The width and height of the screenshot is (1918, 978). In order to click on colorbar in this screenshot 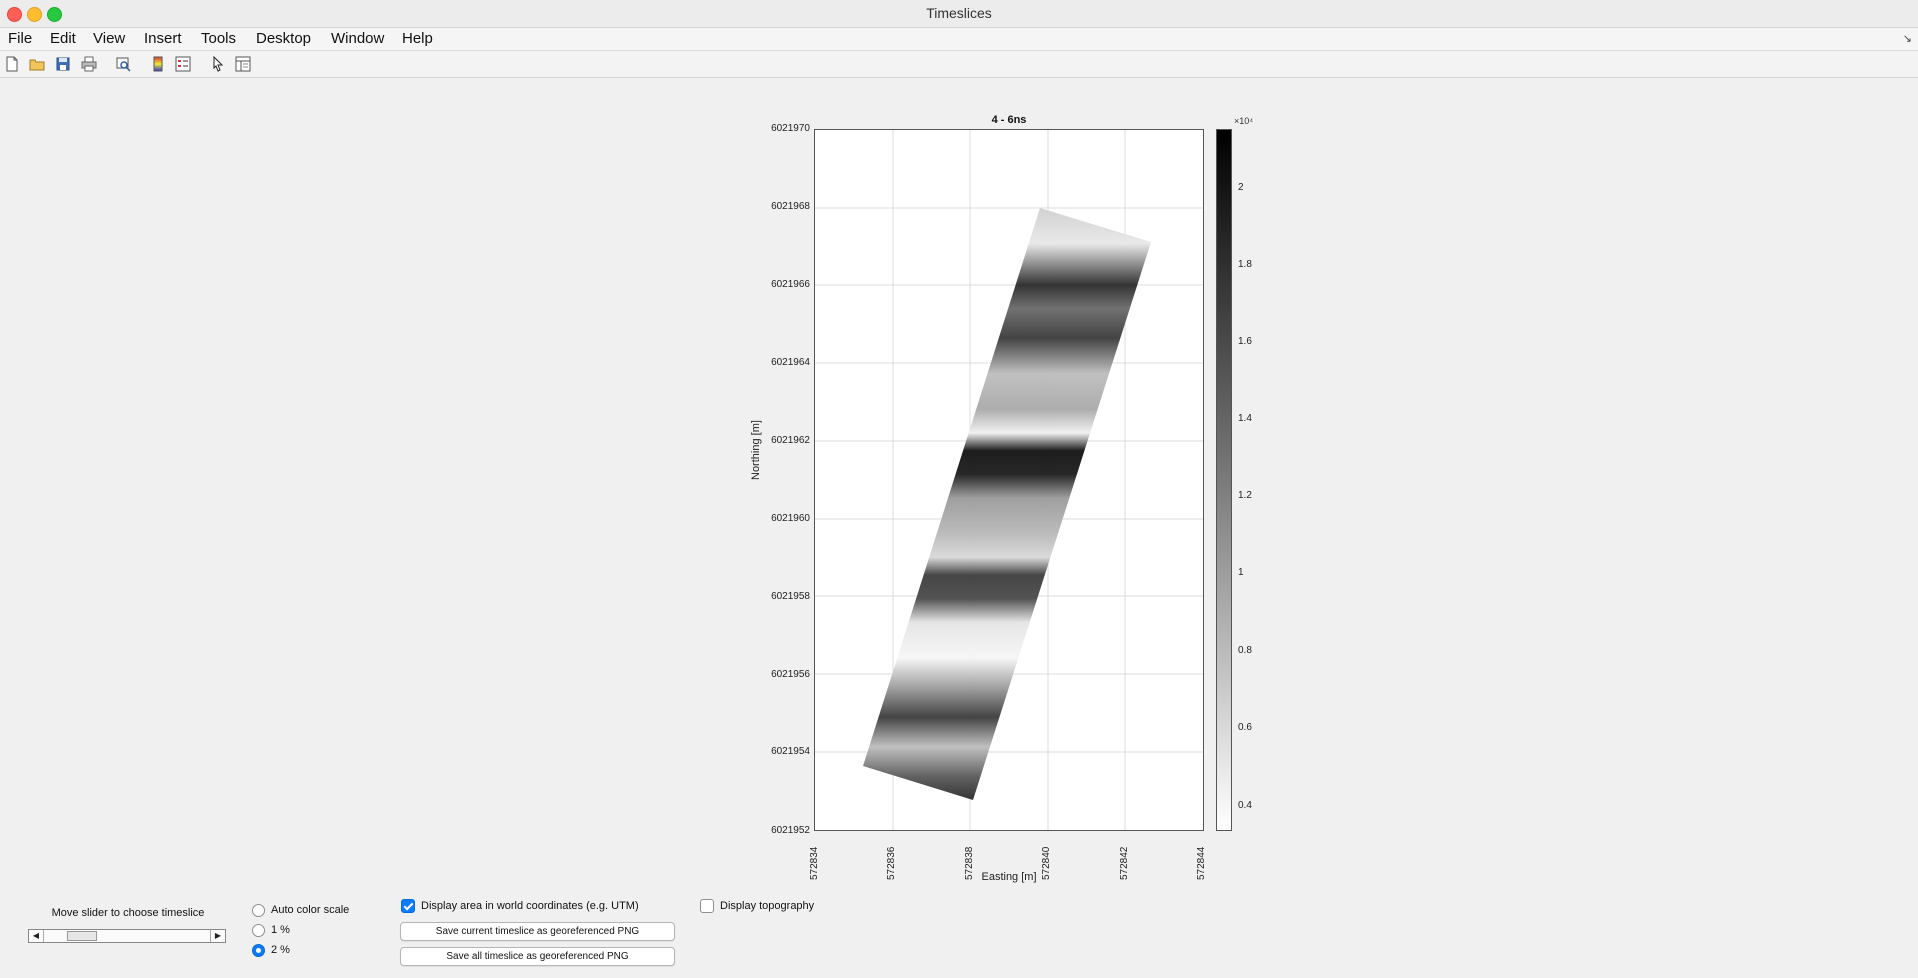, I will do `click(1224, 480)`.